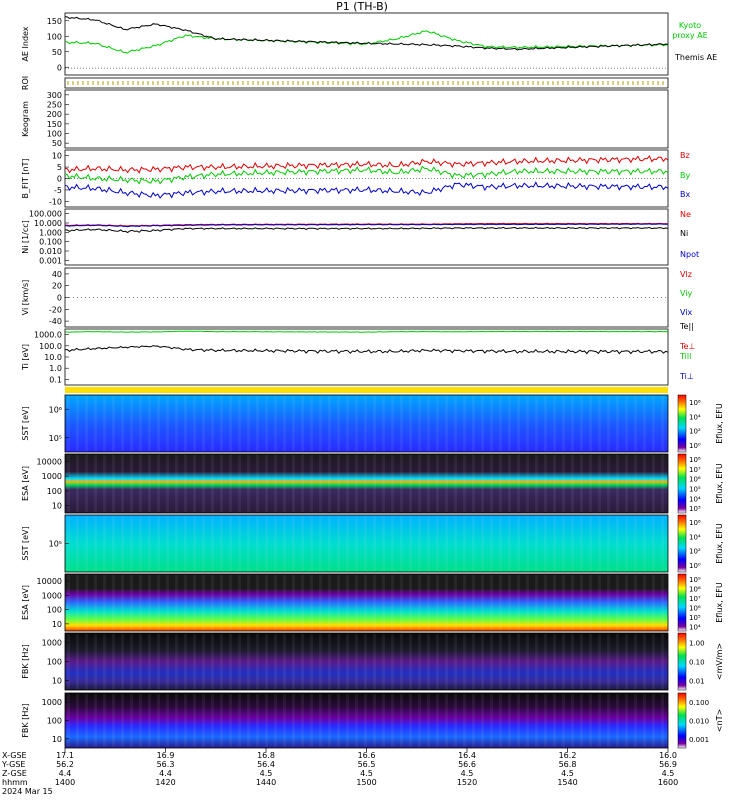 This screenshot has width=750, height=800. Describe the element at coordinates (568, 755) in the screenshot. I see `footer-value: 16.2` at that location.